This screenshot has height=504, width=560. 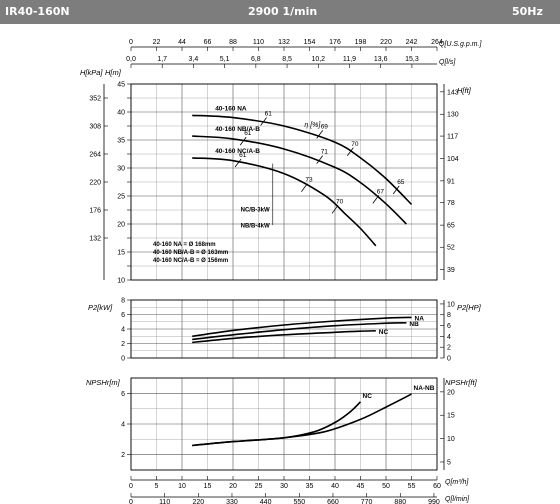 What do you see at coordinates (121, 197) in the screenshot?
I see `y-tick-label: 25` at bounding box center [121, 197].